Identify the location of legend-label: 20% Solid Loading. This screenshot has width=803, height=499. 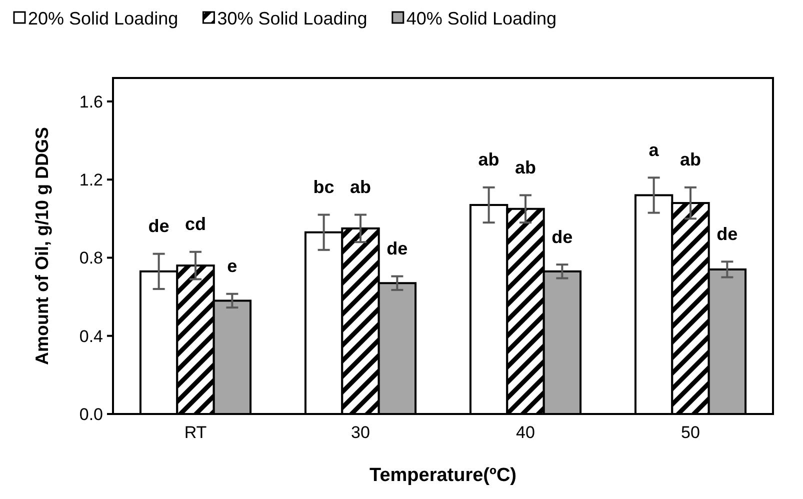
(103, 18).